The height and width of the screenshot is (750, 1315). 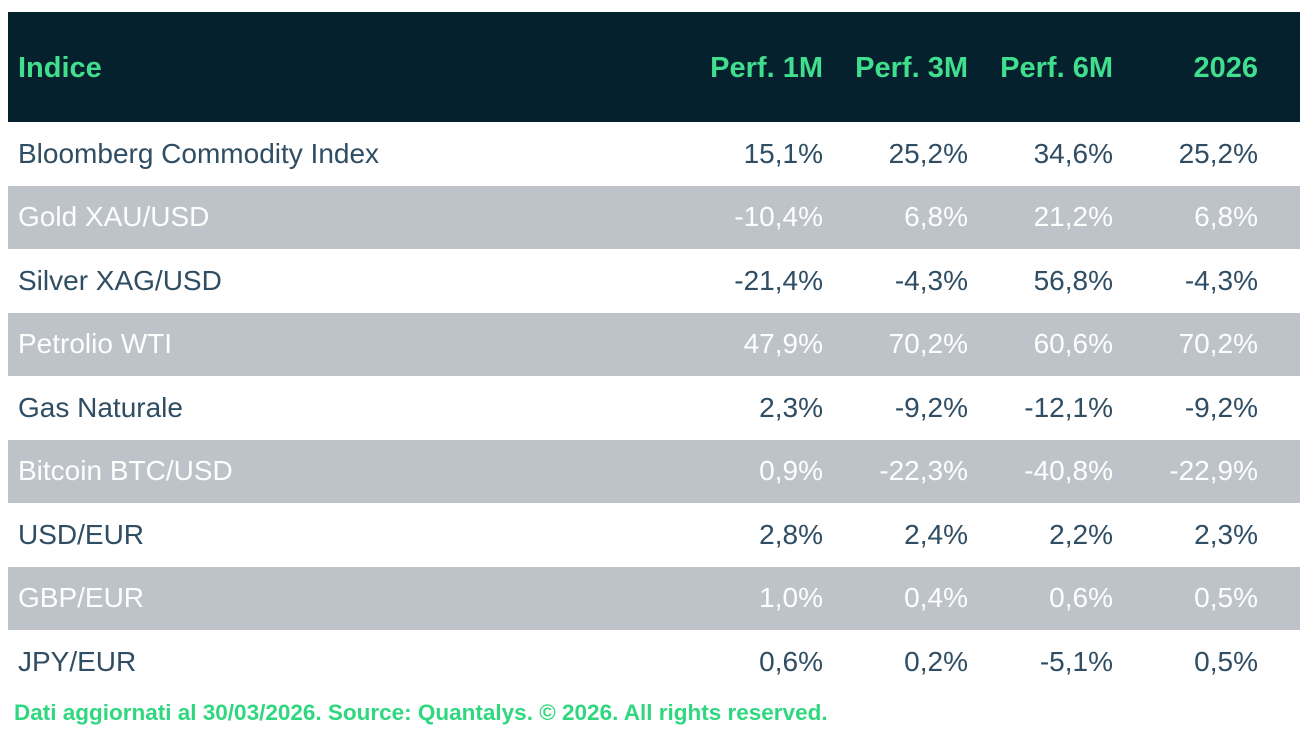 What do you see at coordinates (654, 281) in the screenshot?
I see `table-row-silver-xag-usd: Silver XAG/USD -21,4% -4,3% 56,8% -4,3%` at bounding box center [654, 281].